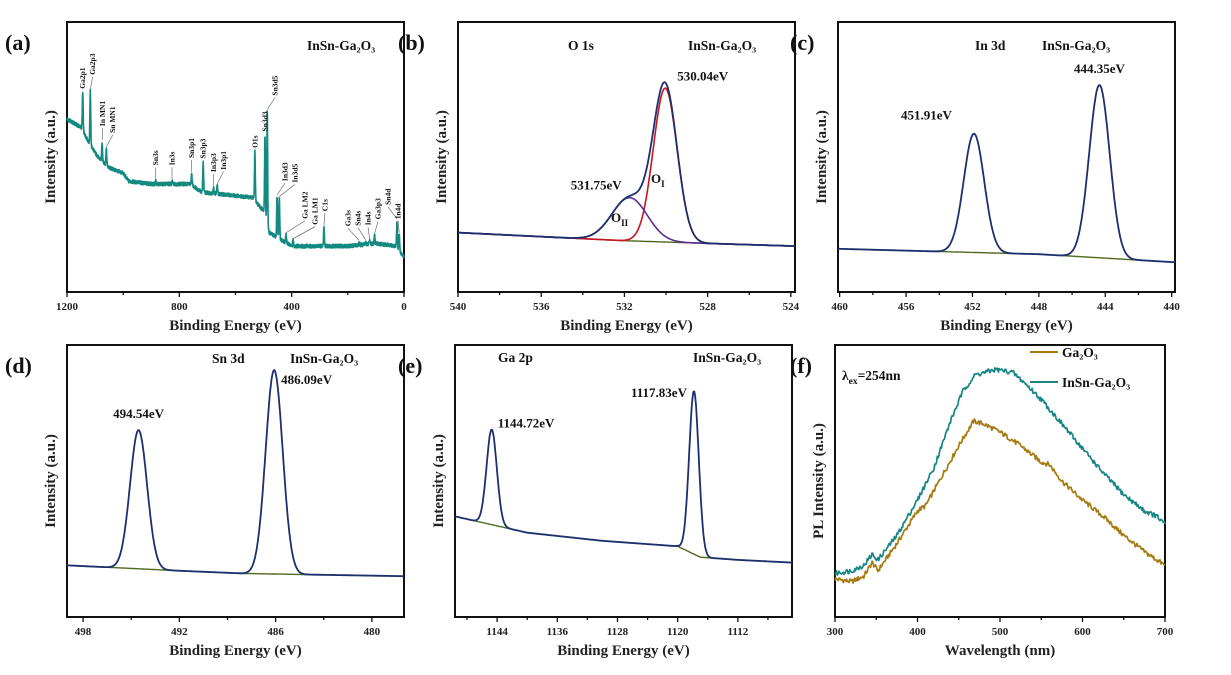 Image resolution: width=1231 pixels, height=675 pixels. I want to click on peak-annotation: 531.75eV, so click(597, 185).